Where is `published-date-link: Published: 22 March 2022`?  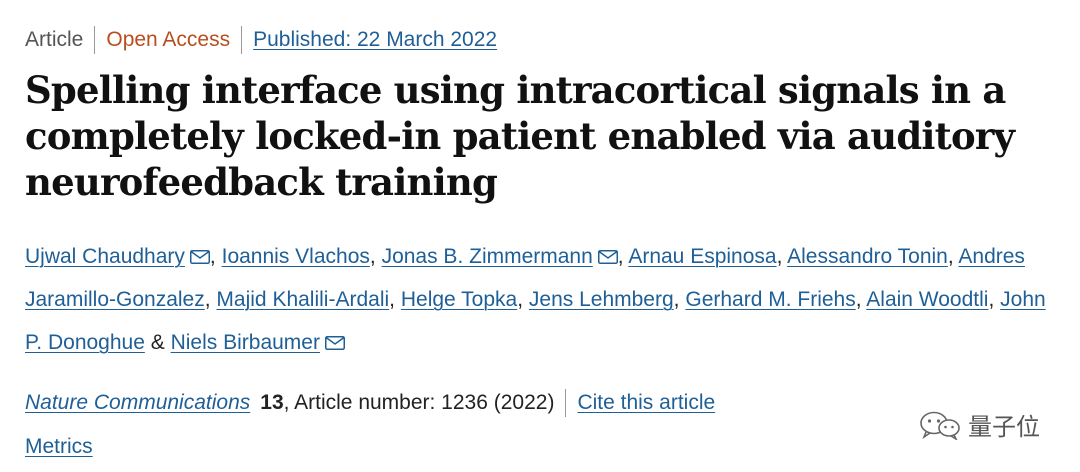 published-date-link: Published: 22 March 2022 is located at coordinates (375, 39).